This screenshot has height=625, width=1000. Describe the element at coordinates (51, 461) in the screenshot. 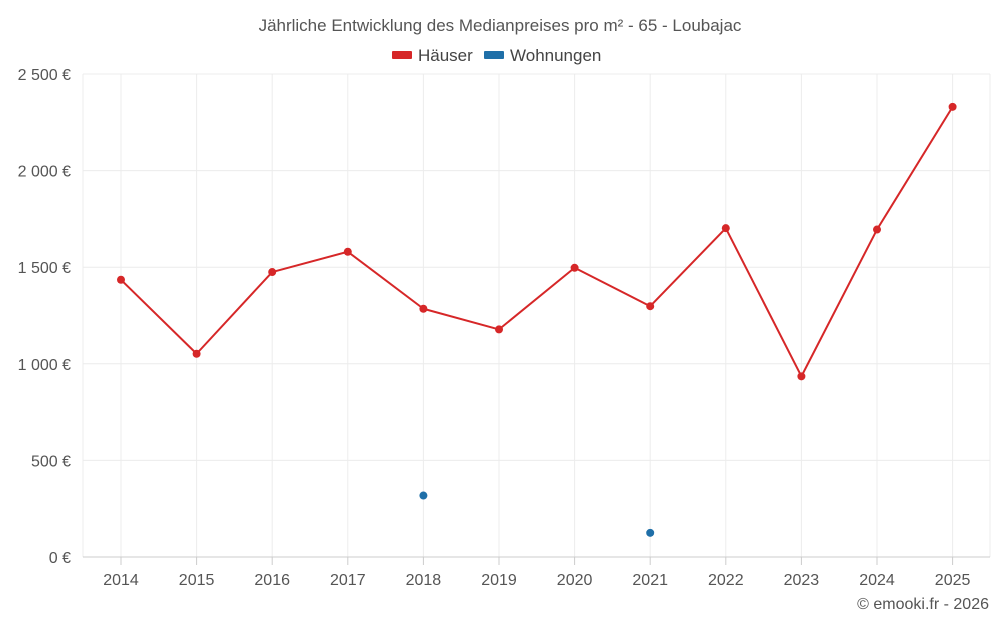

I see `y-tick-label: 500 €` at that location.